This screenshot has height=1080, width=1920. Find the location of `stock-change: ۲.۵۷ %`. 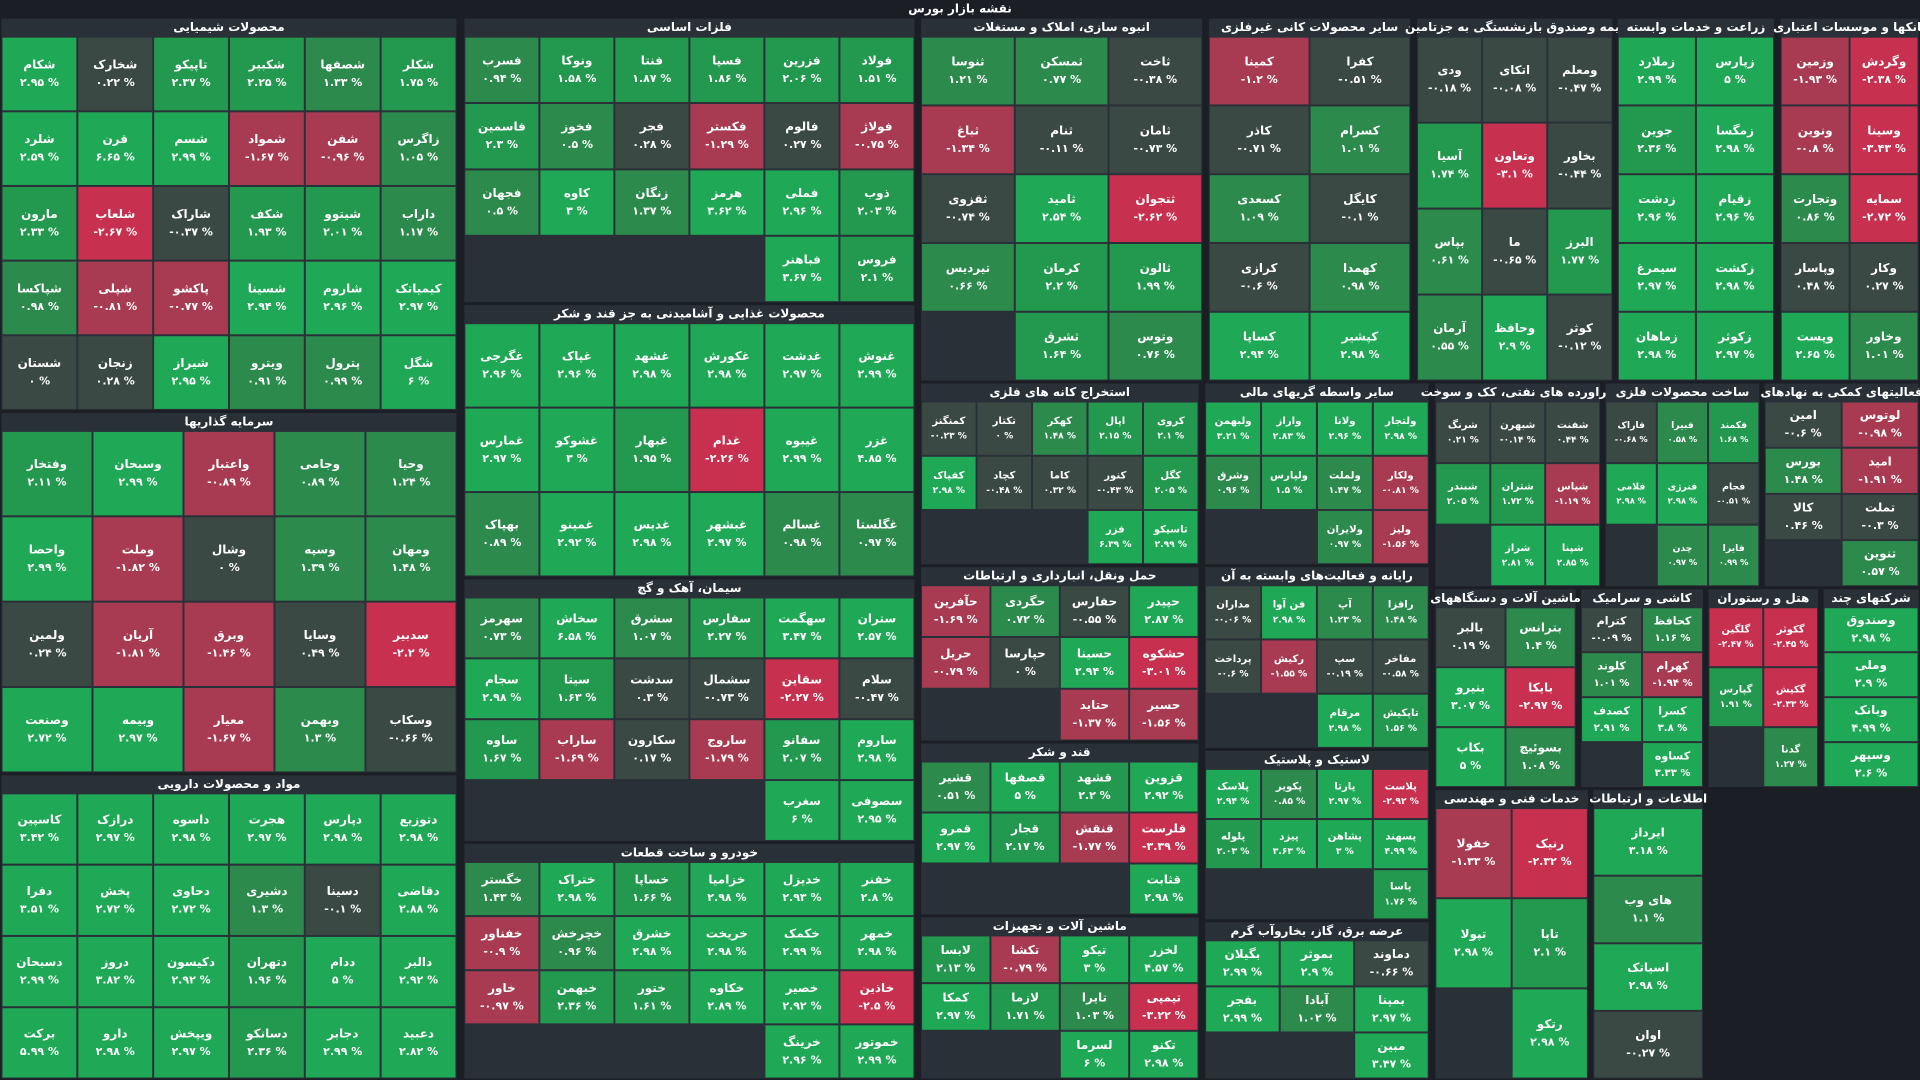

stock-change: ۲.۵۷ % is located at coordinates (876, 636).